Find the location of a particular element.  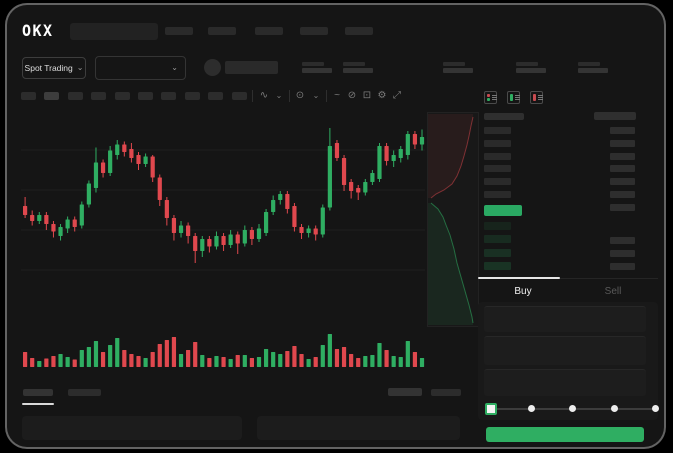

orderbook-amount-header-skeleton is located at coordinates (615, 116).